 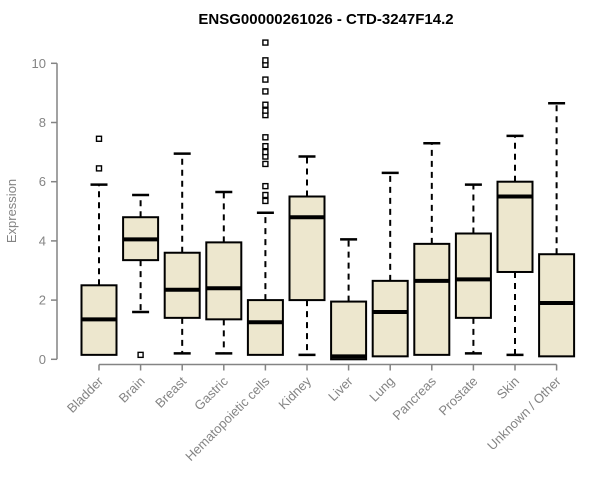 What do you see at coordinates (170, 391) in the screenshot?
I see `x-category-label: Breast` at bounding box center [170, 391].